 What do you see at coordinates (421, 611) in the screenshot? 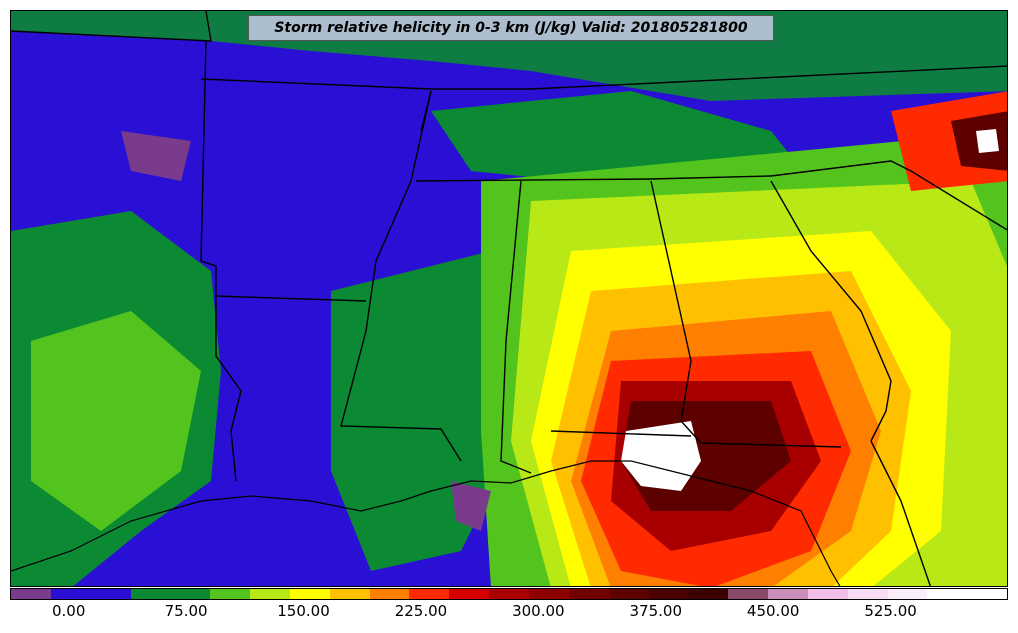
I see `colorbar-tick-label: 225.00` at bounding box center [421, 611].